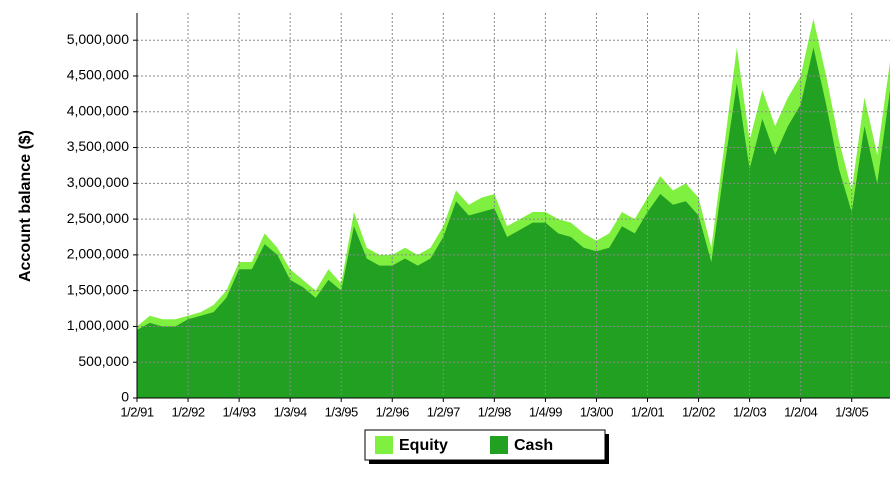  Describe the element at coordinates (545, 411) in the screenshot. I see `x-tick-label: 1/4/99` at that location.